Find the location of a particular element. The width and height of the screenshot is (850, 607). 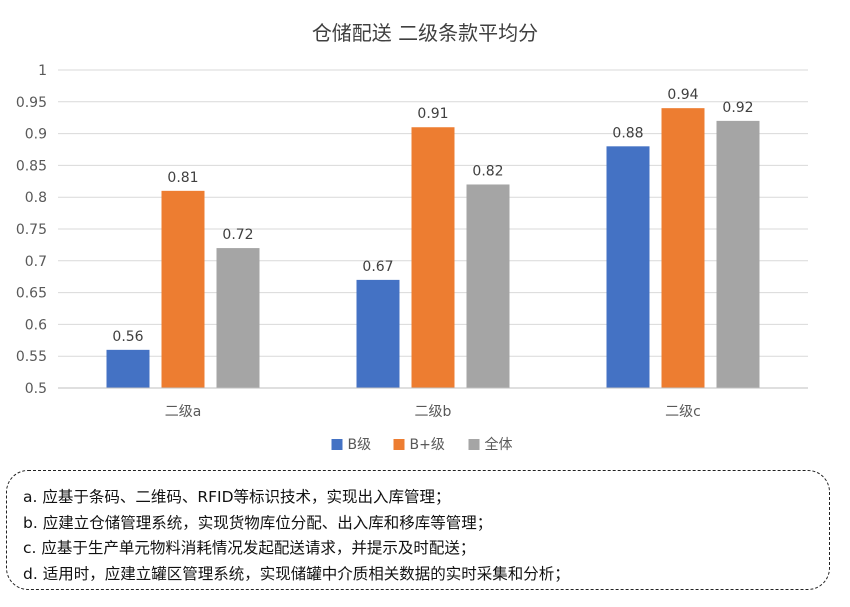

data-label: 0.67 is located at coordinates (377, 267).